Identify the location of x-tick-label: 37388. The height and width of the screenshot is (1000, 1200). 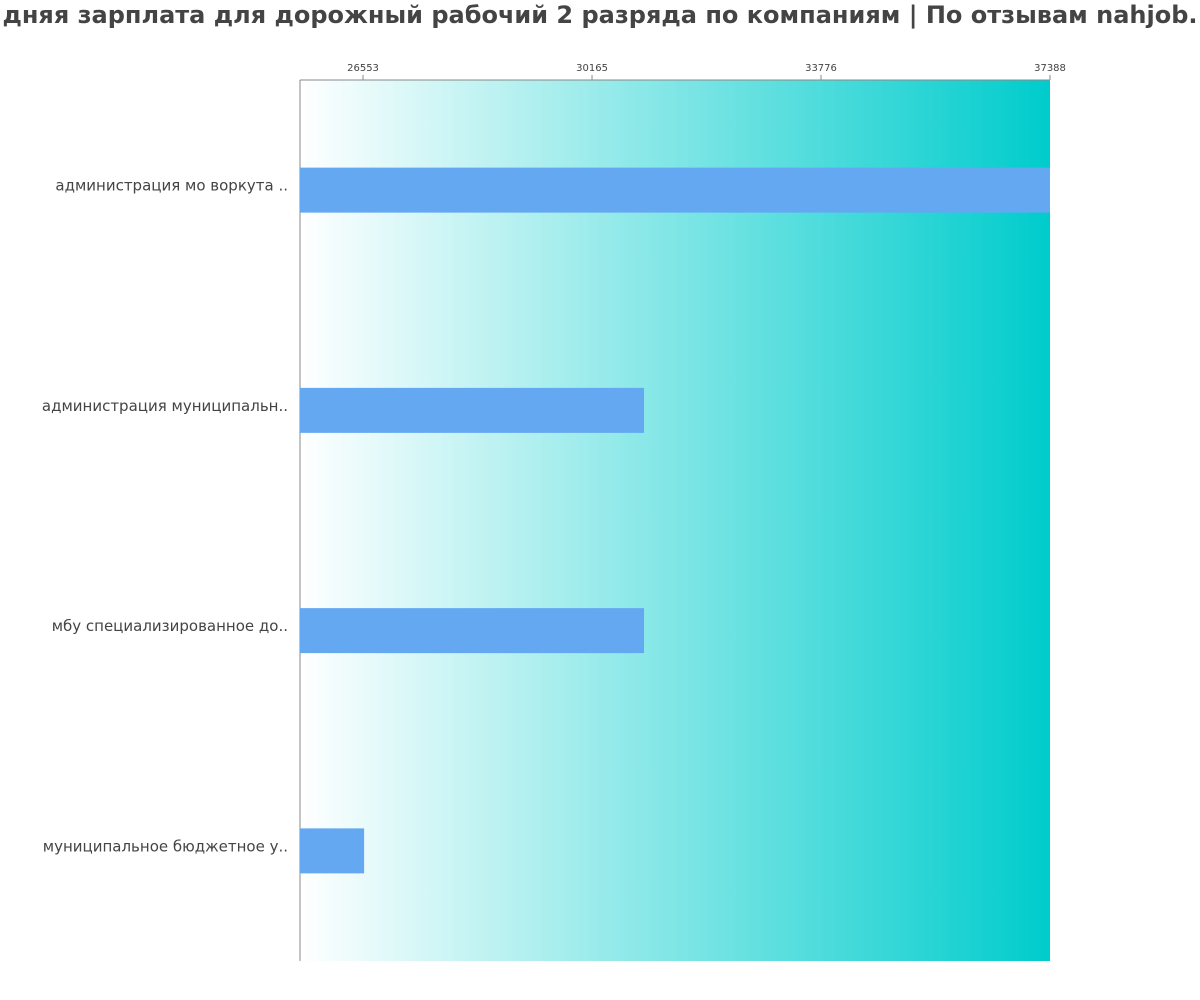
(1050, 68).